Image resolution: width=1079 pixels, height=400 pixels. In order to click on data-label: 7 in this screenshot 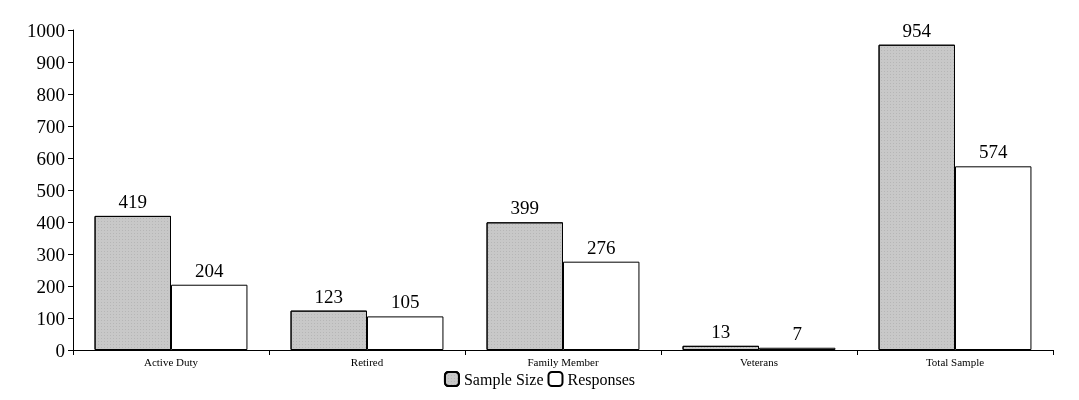, I will do `click(797, 333)`.